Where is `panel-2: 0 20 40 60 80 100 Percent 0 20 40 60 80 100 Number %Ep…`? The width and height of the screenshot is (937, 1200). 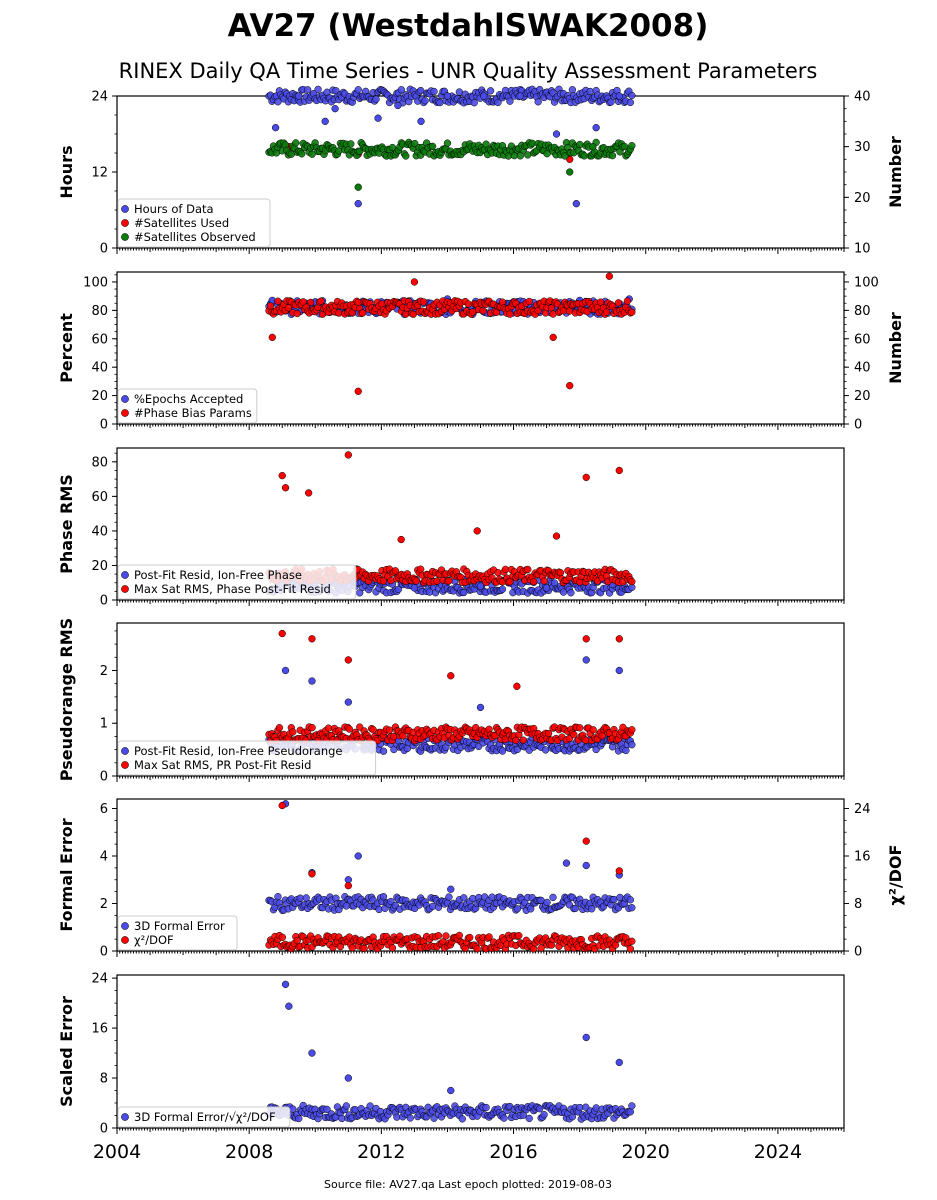
panel-2: 0 20 40 60 80 100 Percent 0 20 40 60 80 100 Number %Ep… is located at coordinates (481, 352).